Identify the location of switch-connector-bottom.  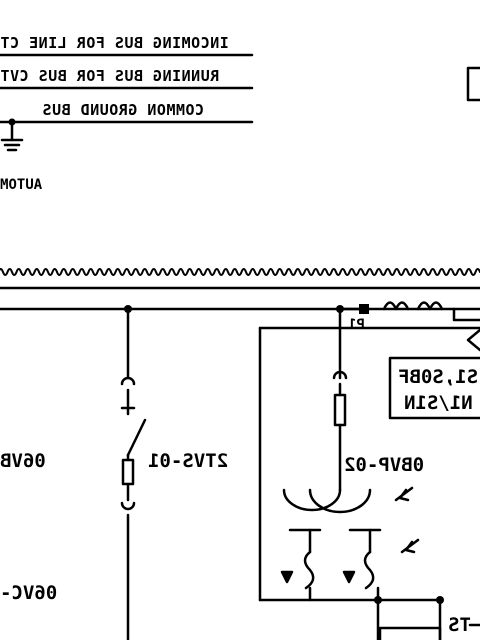
(128, 506).